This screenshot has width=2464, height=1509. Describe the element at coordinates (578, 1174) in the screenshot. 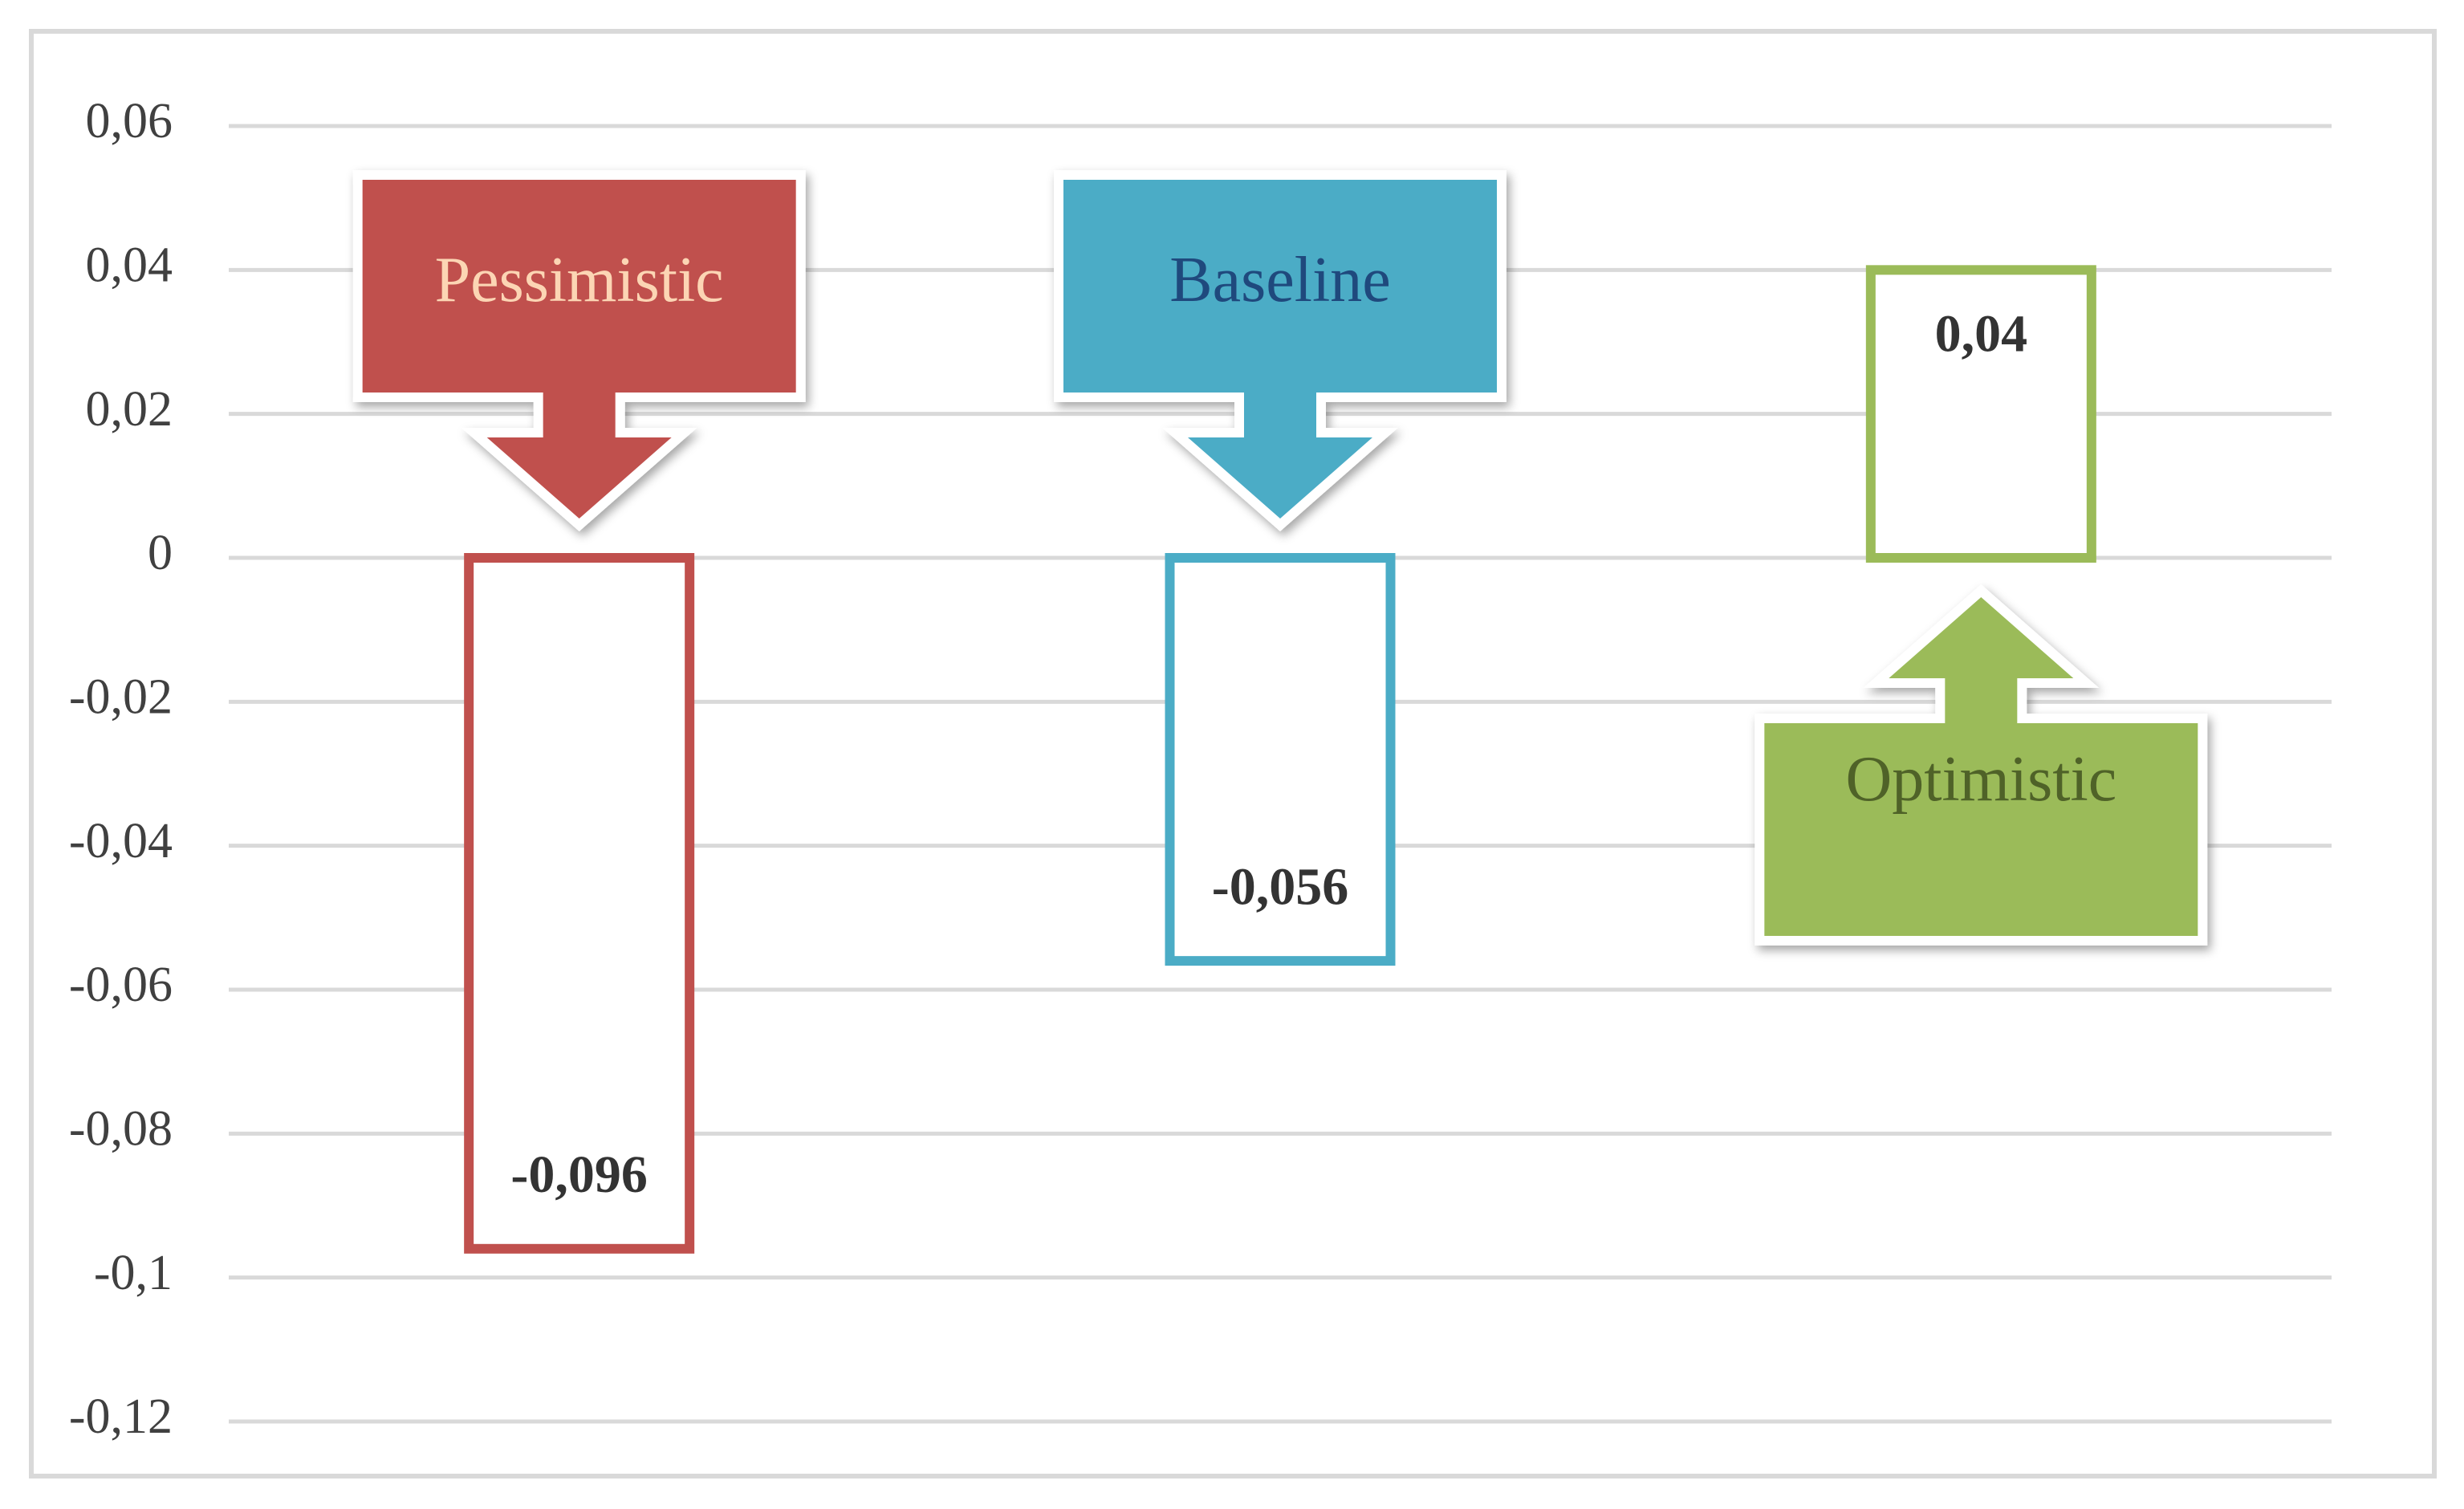

I see `data-label: -0,096` at that location.